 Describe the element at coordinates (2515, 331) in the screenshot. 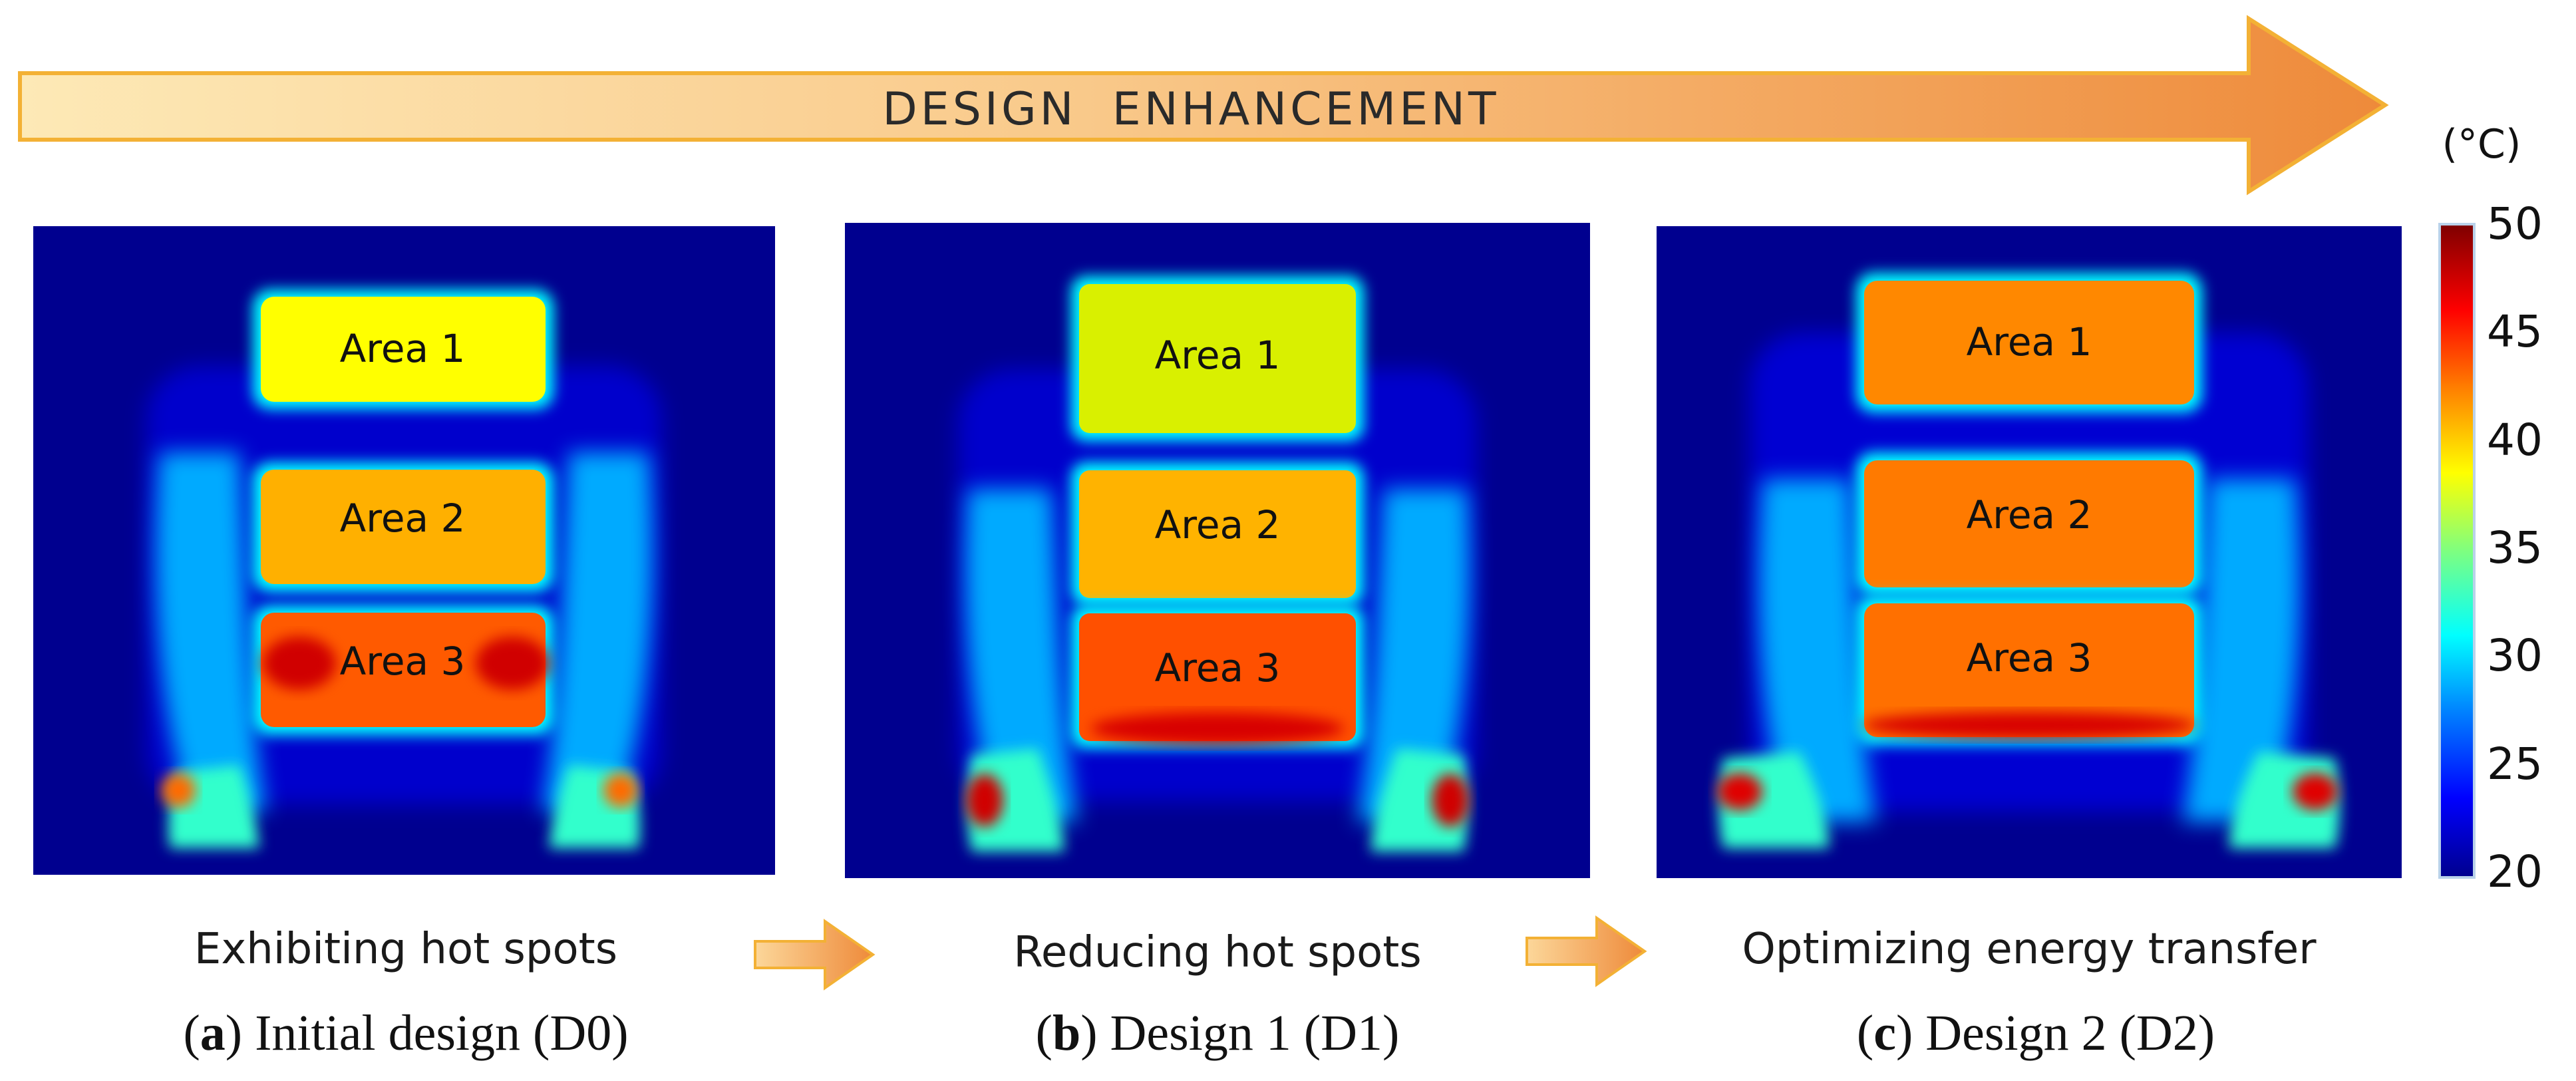

I see `colorbar-tick: 45` at that location.